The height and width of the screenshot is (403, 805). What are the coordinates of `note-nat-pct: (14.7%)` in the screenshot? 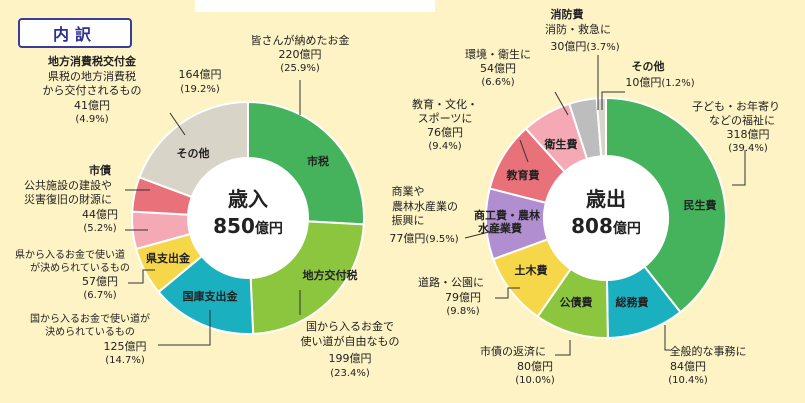 It's located at (125, 360).